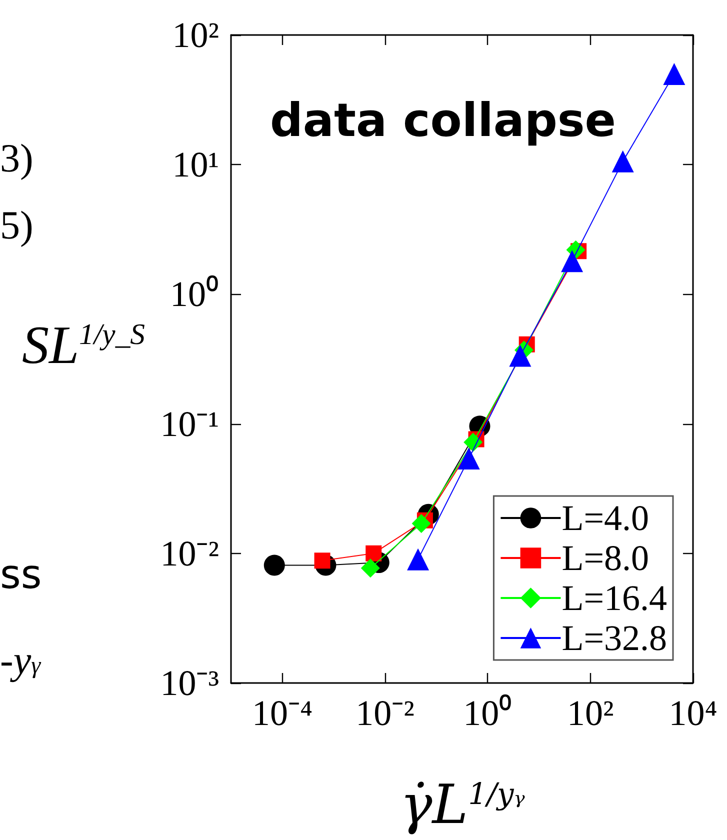 The image size is (727, 840). Describe the element at coordinates (385, 713) in the screenshot. I see `x-tick-label: 10⁻²` at that location.